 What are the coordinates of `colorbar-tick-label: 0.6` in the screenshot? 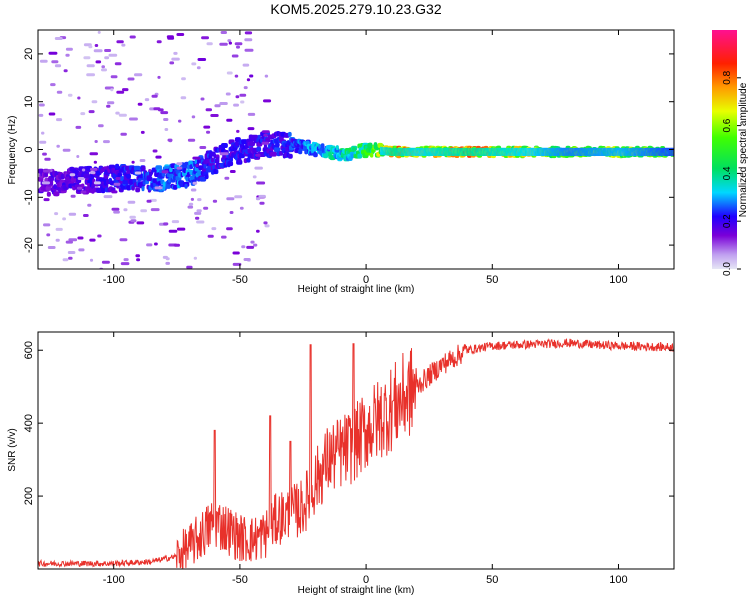 It's located at (727, 125).